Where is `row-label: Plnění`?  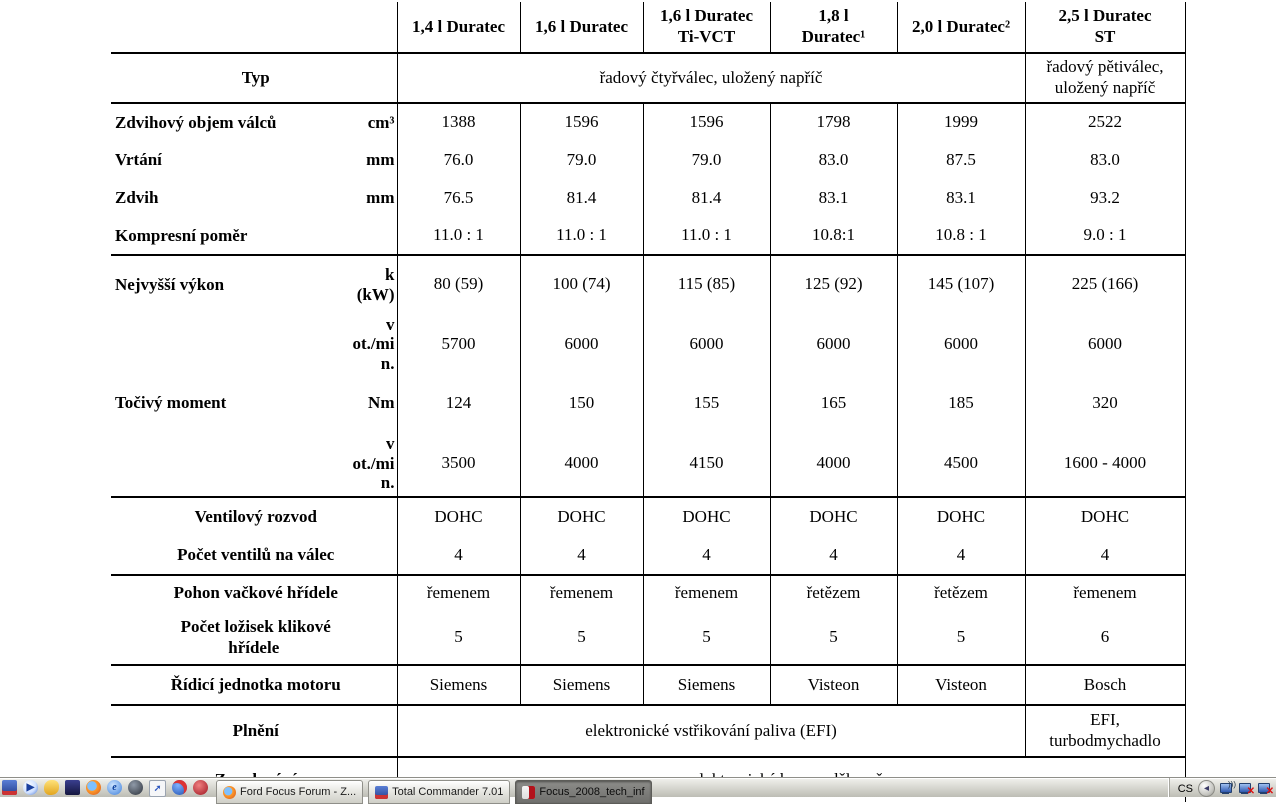 row-label: Plnění is located at coordinates (255, 730).